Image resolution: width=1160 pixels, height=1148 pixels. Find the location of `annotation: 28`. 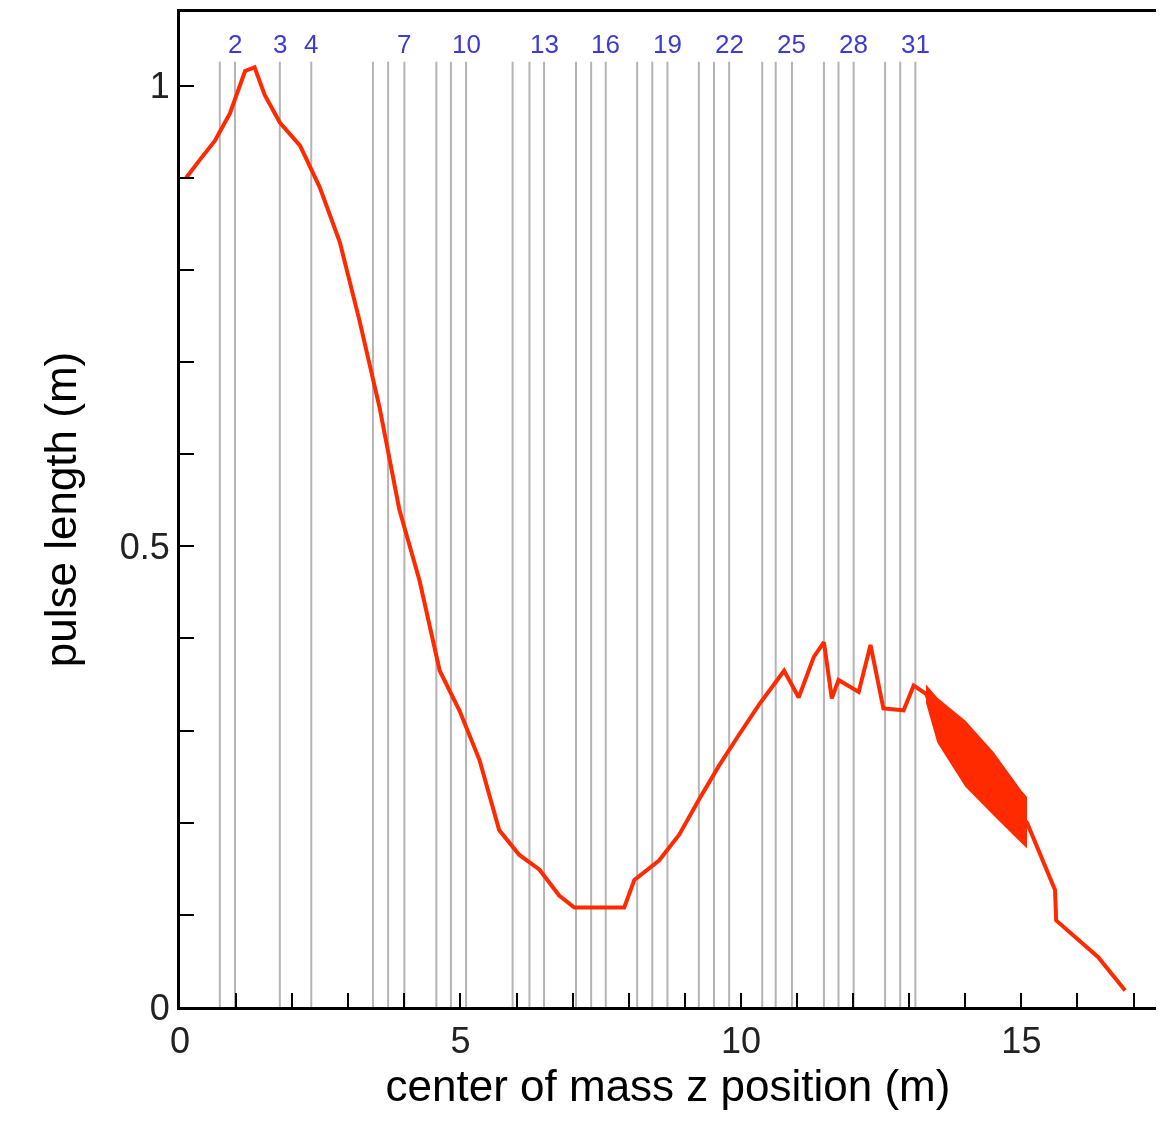

annotation: 28 is located at coordinates (853, 44).